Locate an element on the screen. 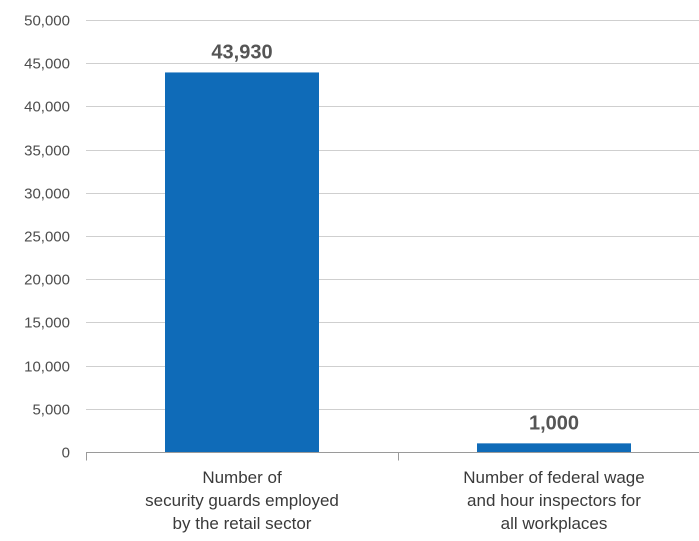 Image resolution: width=699 pixels, height=541 pixels. y-tick-label: 15,000 is located at coordinates (47, 323).